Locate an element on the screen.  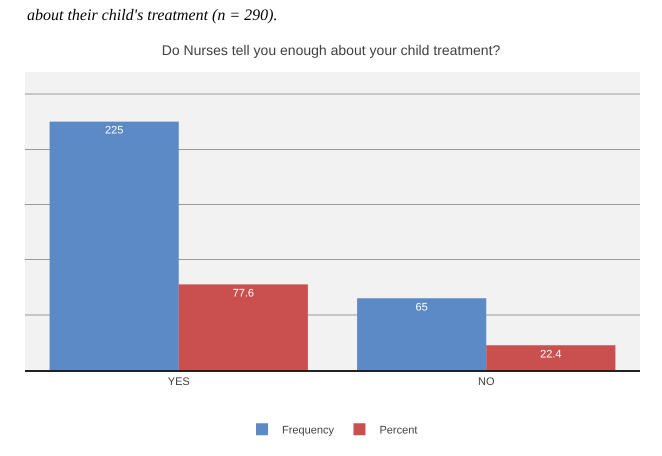
data-label: 65 is located at coordinates (422, 307).